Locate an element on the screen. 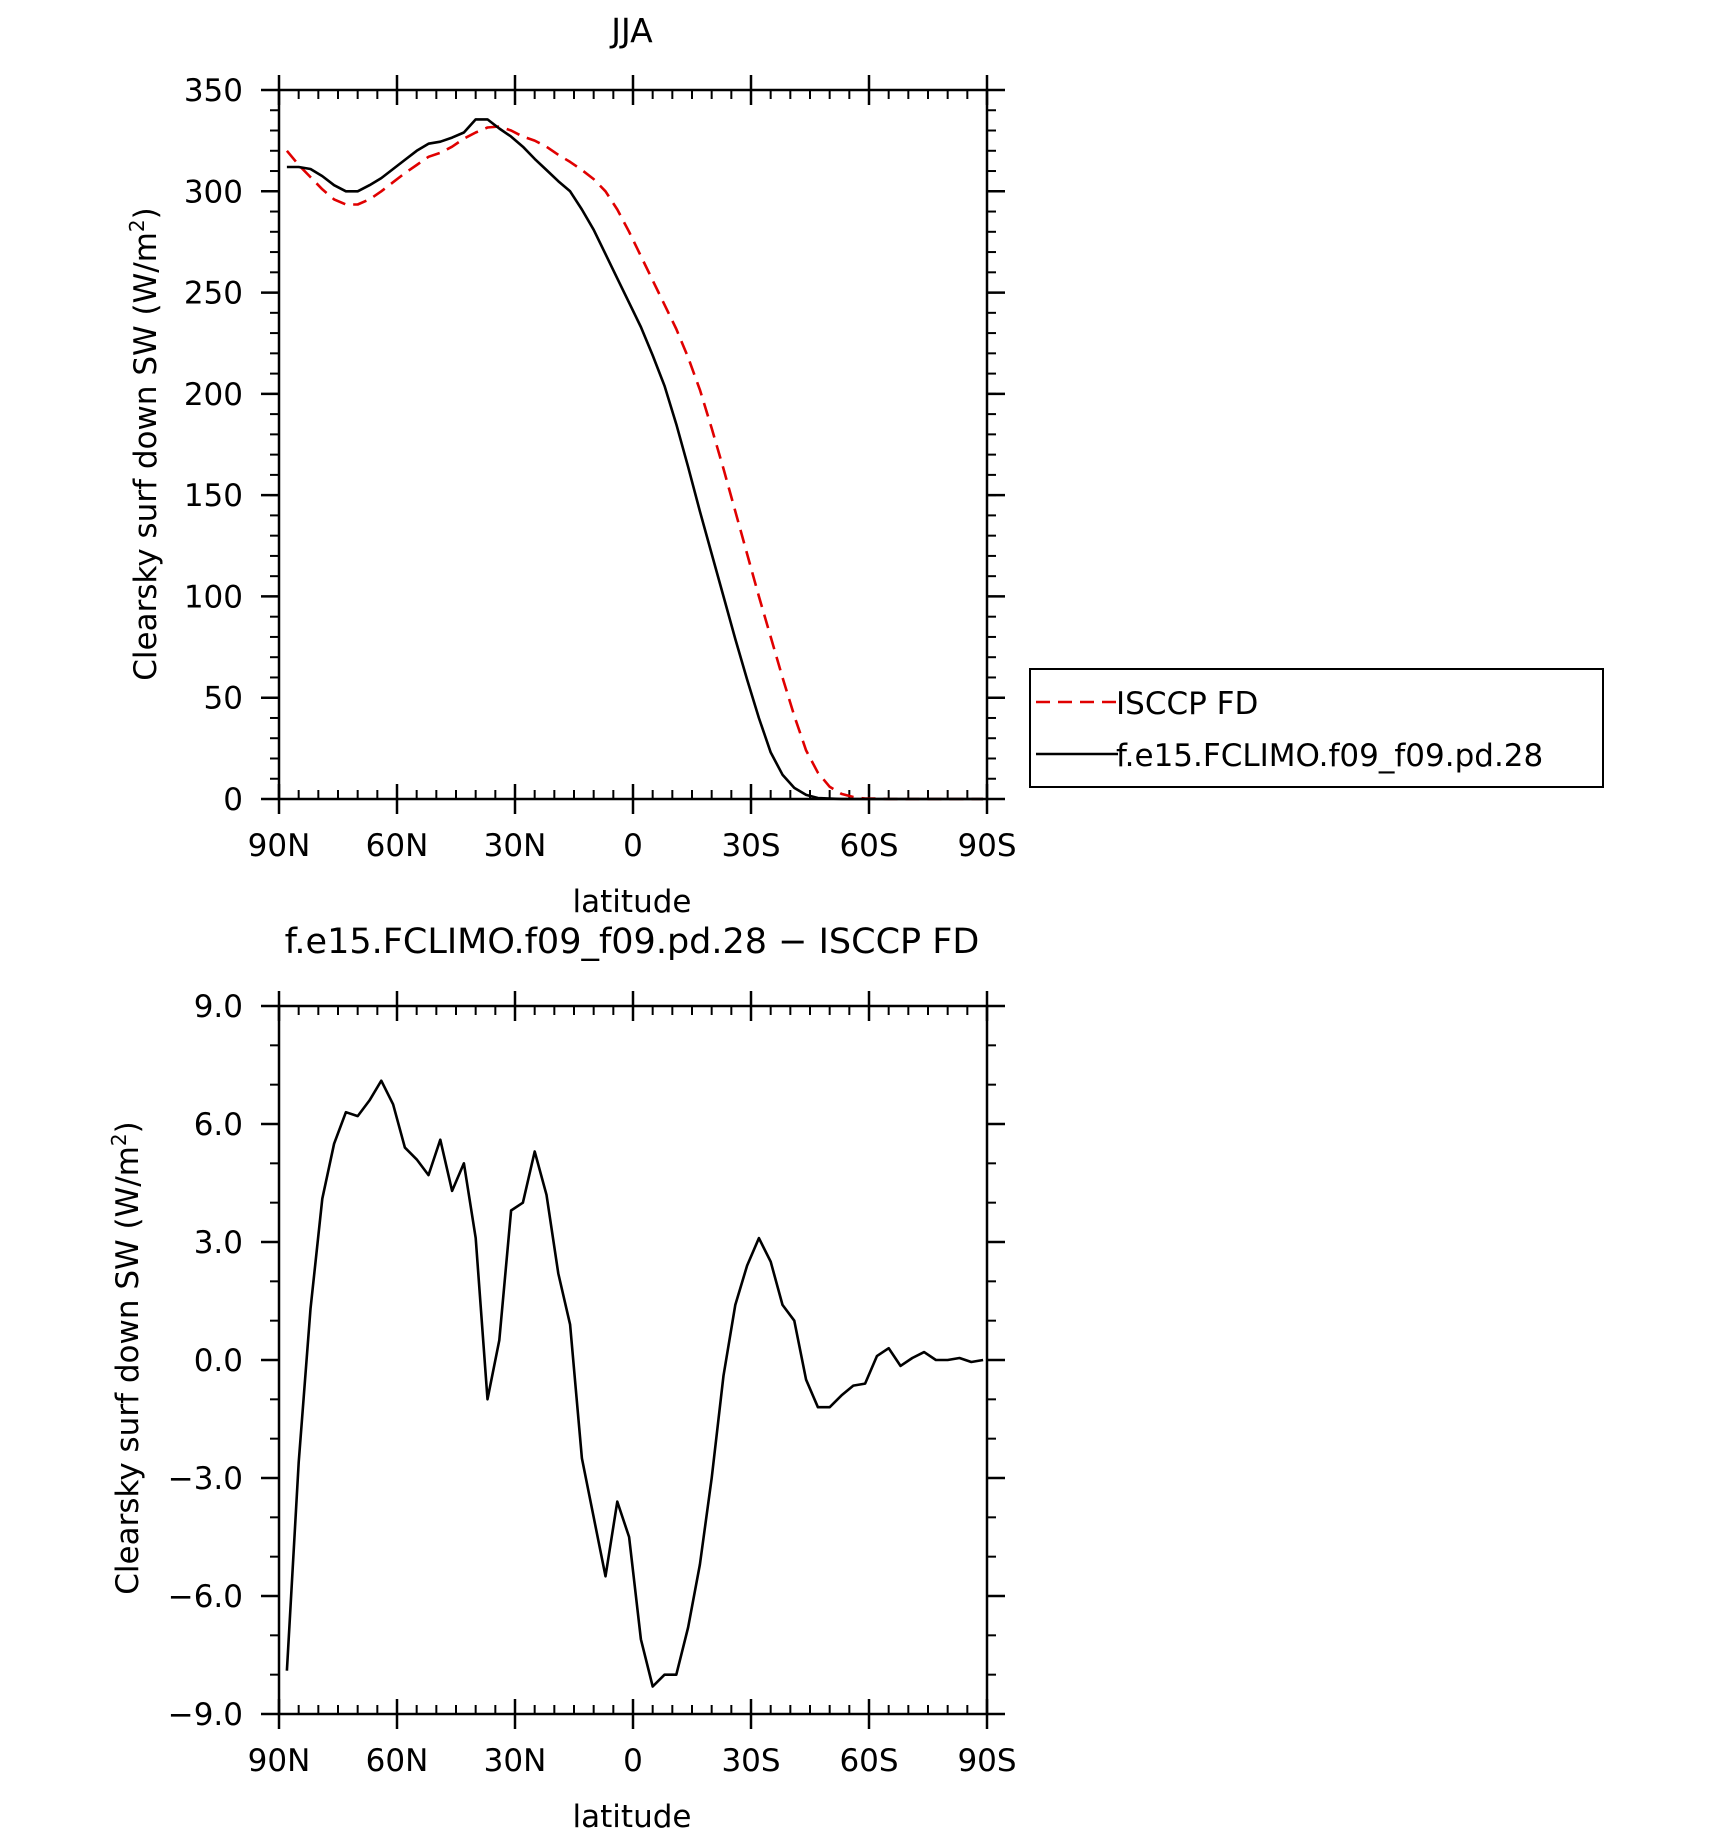 Image resolution: width=1710 pixels, height=1833 pixels. top-y-tick-label: 300 is located at coordinates (213, 192).